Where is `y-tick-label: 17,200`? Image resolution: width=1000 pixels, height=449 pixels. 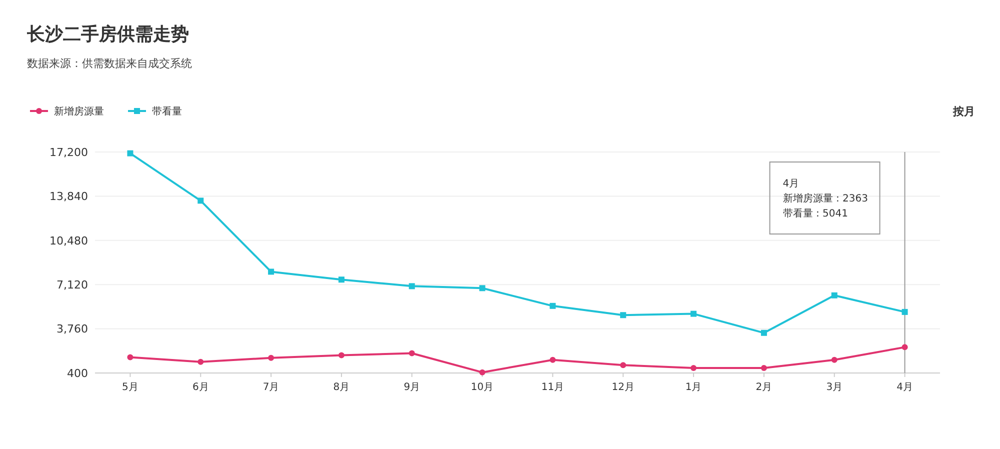
y-tick-label: 17,200 is located at coordinates (69, 152).